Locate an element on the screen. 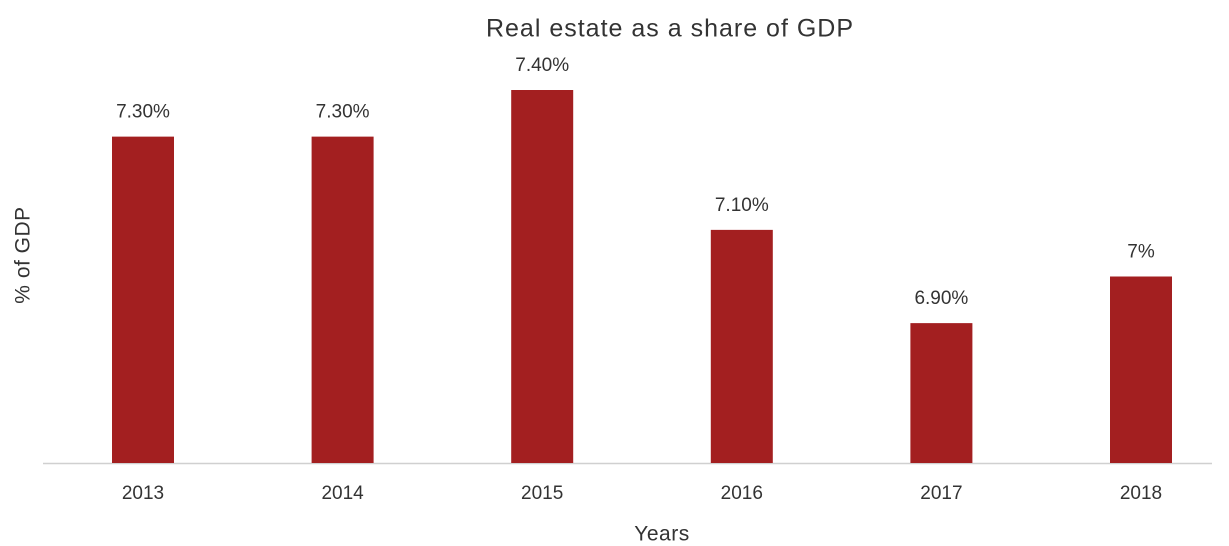 The height and width of the screenshot is (546, 1229). y-axis-title: % of GDP is located at coordinates (23, 254).